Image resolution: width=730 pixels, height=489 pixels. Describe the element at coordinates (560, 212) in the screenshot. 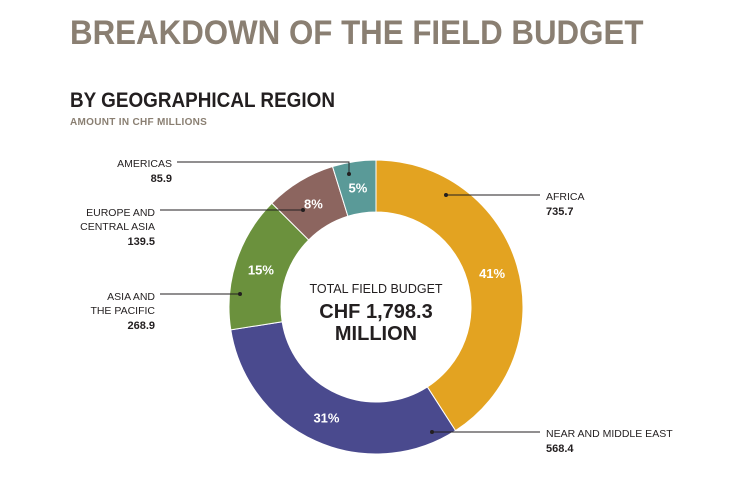

I see `region-value: 735.7` at that location.